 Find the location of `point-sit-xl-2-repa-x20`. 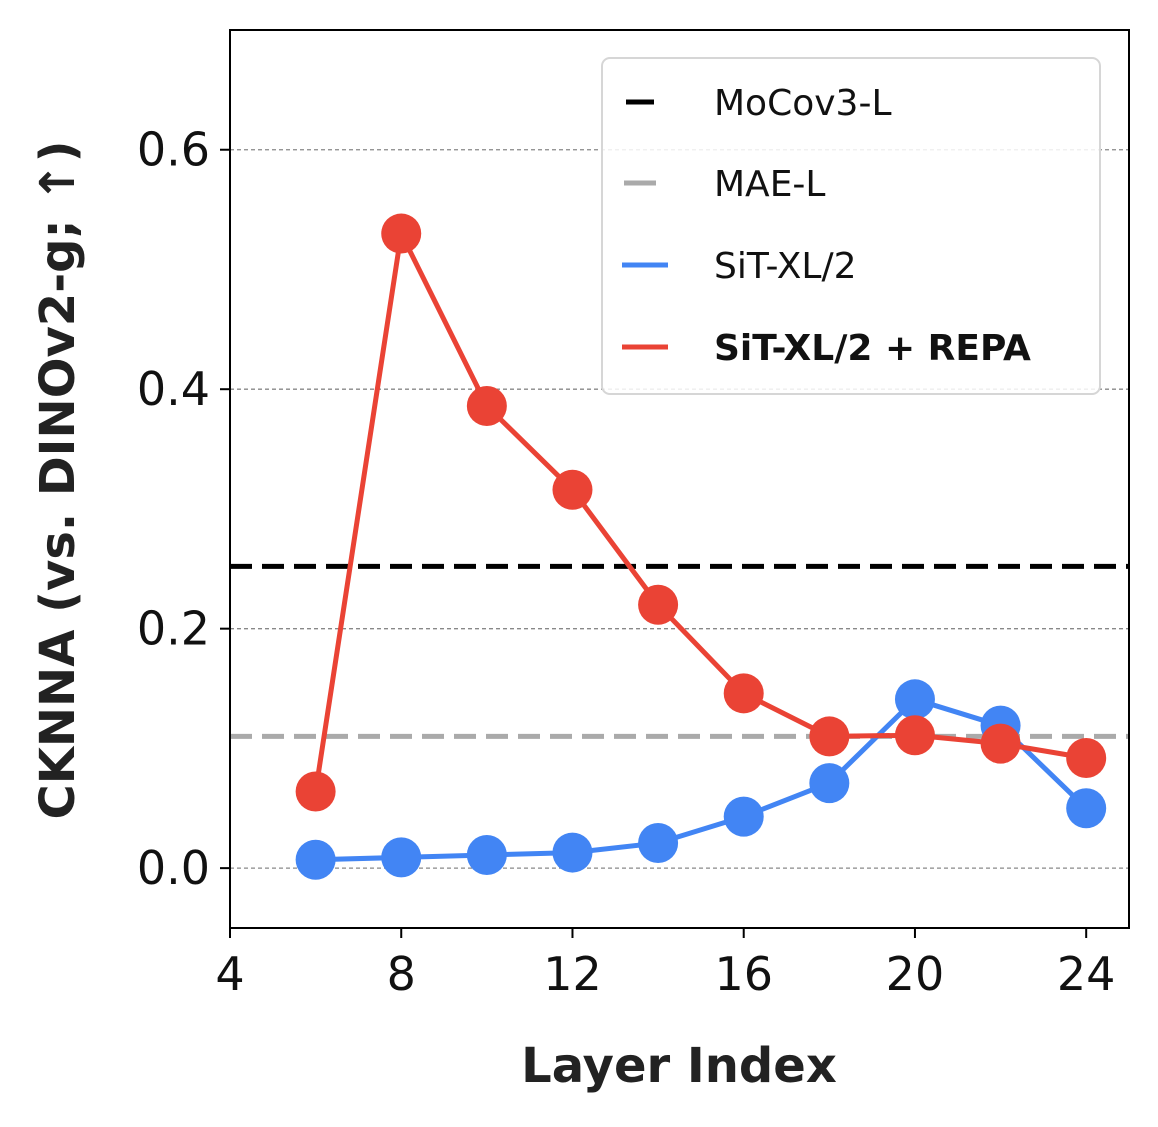

point-sit-xl-2-repa-x20 is located at coordinates (914, 735).